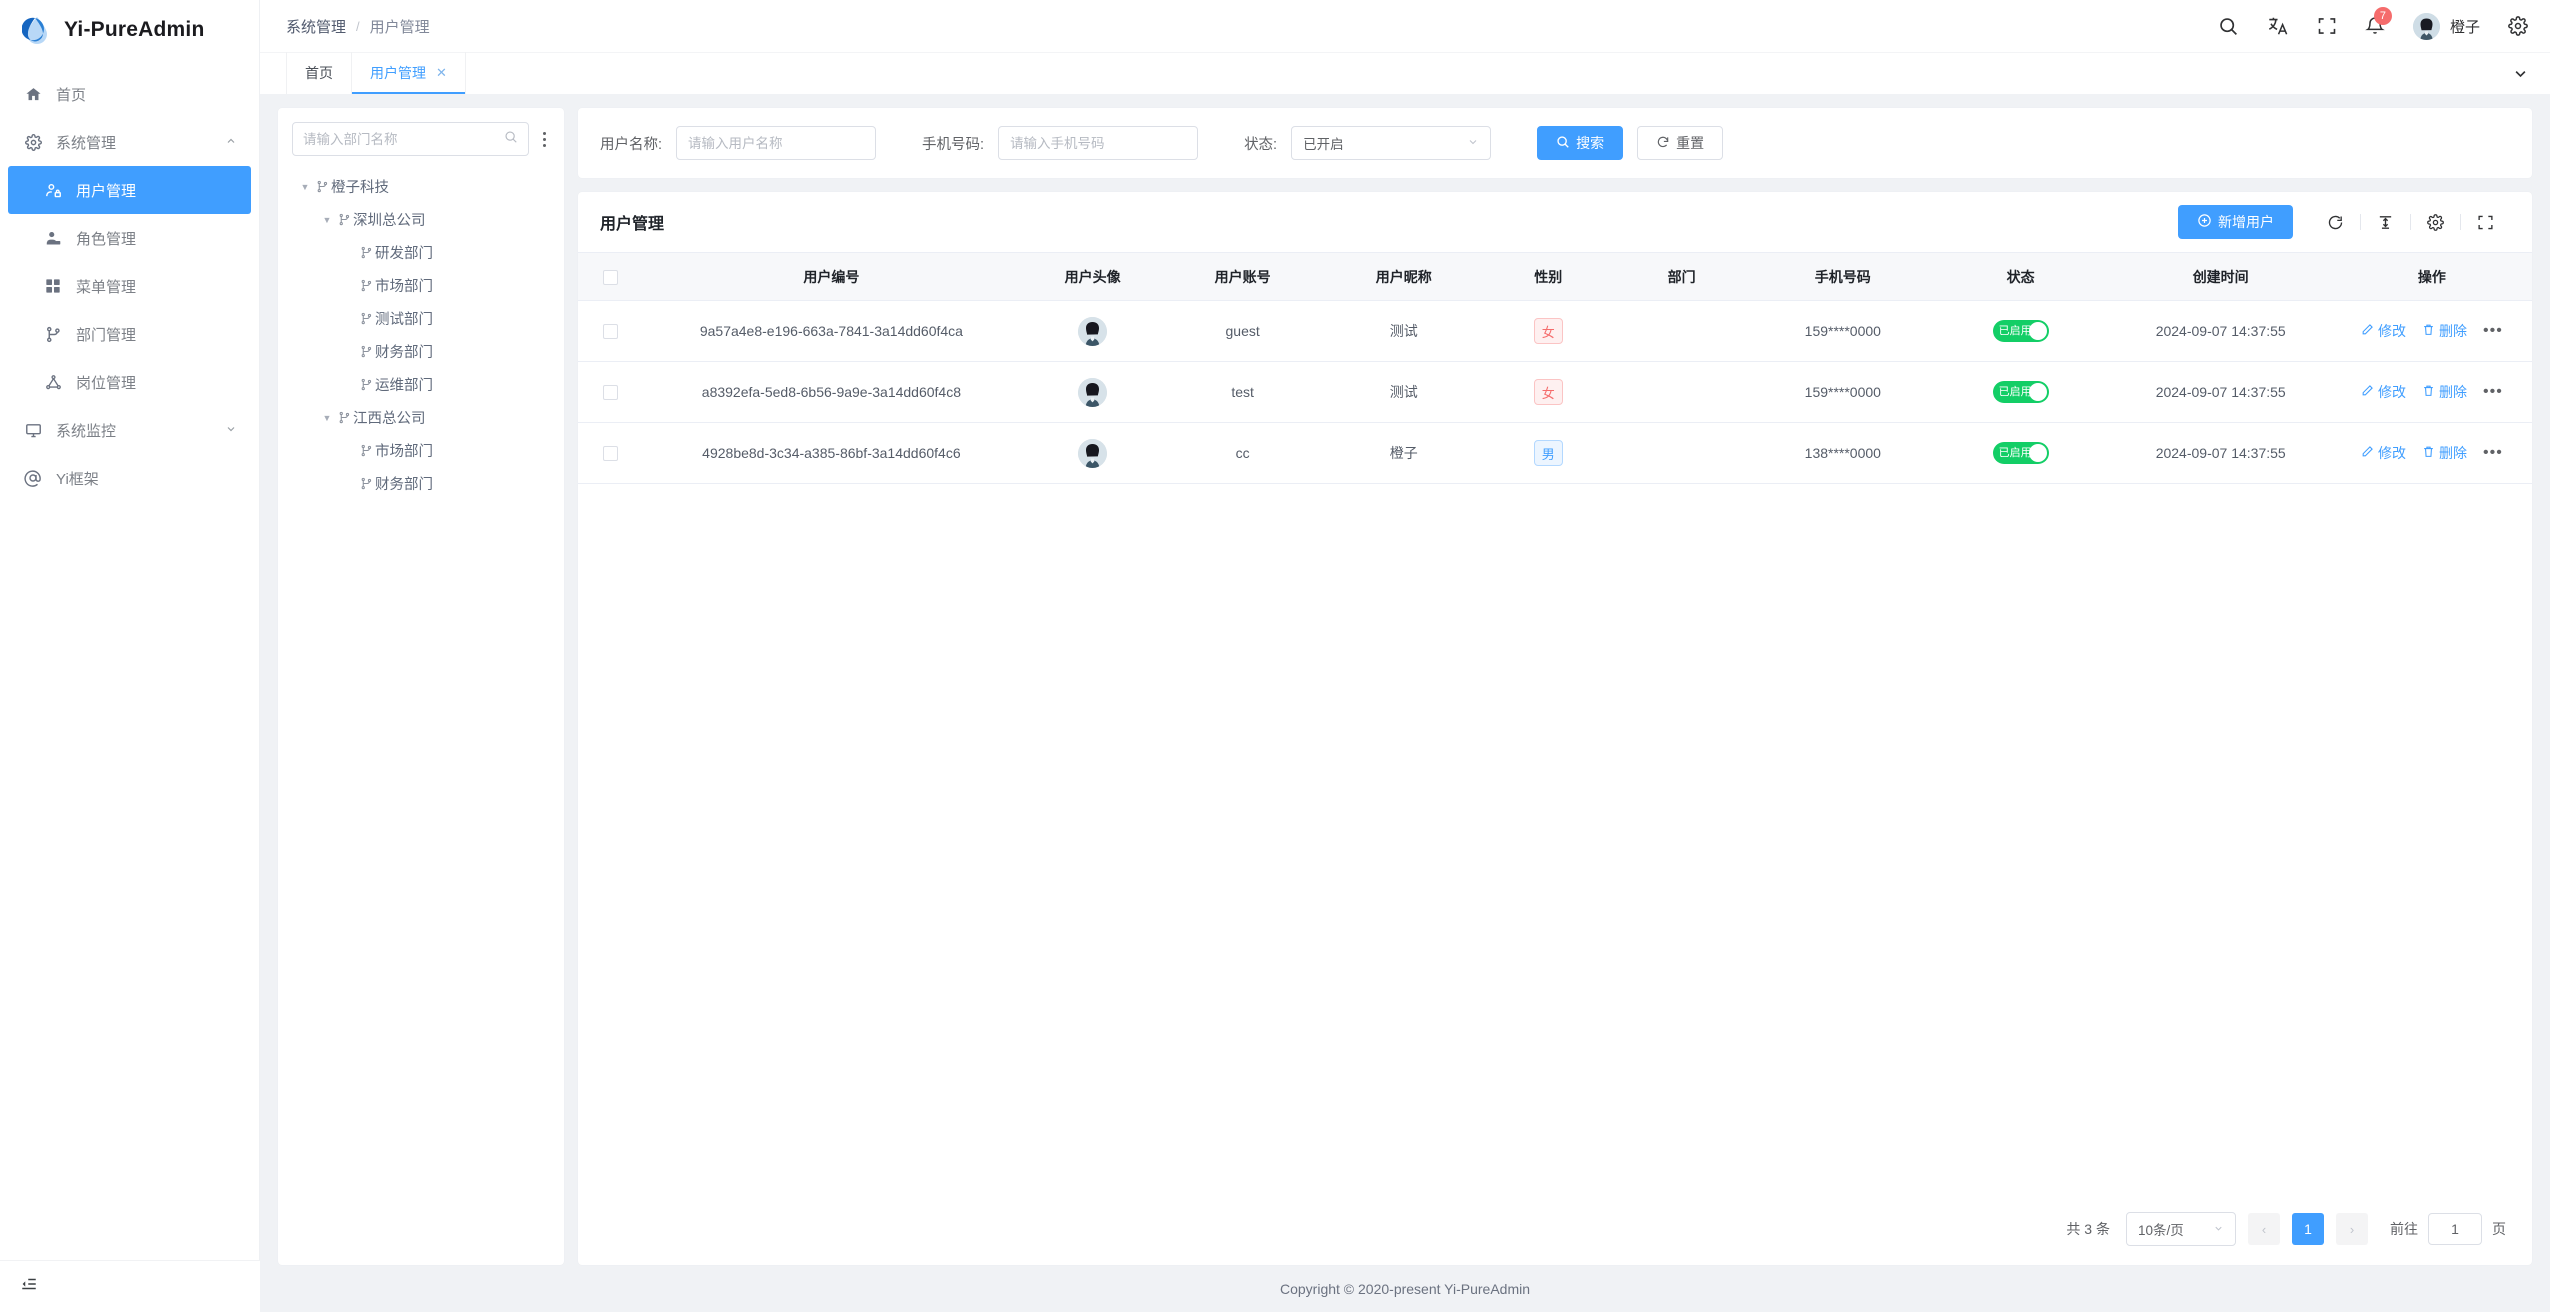  I want to click on tree-node: 研发部门, so click(422, 252).